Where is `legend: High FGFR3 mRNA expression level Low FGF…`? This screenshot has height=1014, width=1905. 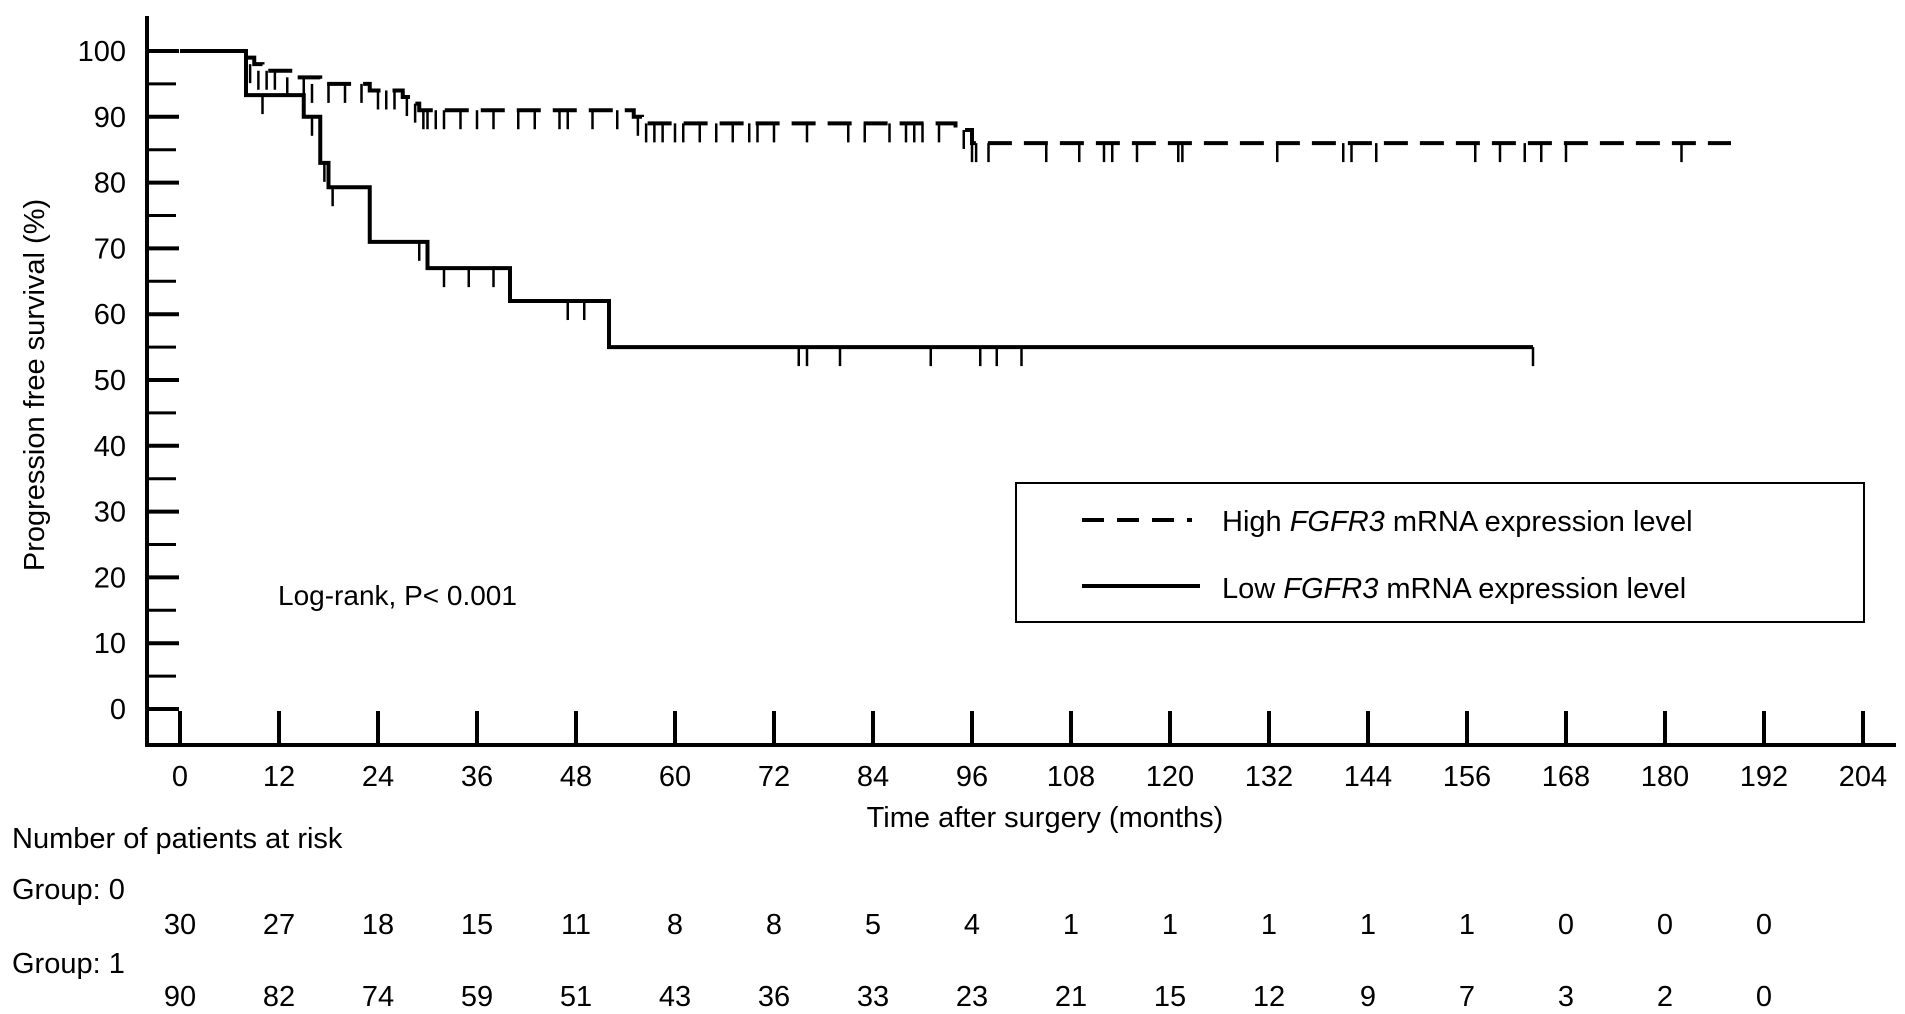 legend: High FGFR3 mRNA expression level Low FGF… is located at coordinates (1440, 552).